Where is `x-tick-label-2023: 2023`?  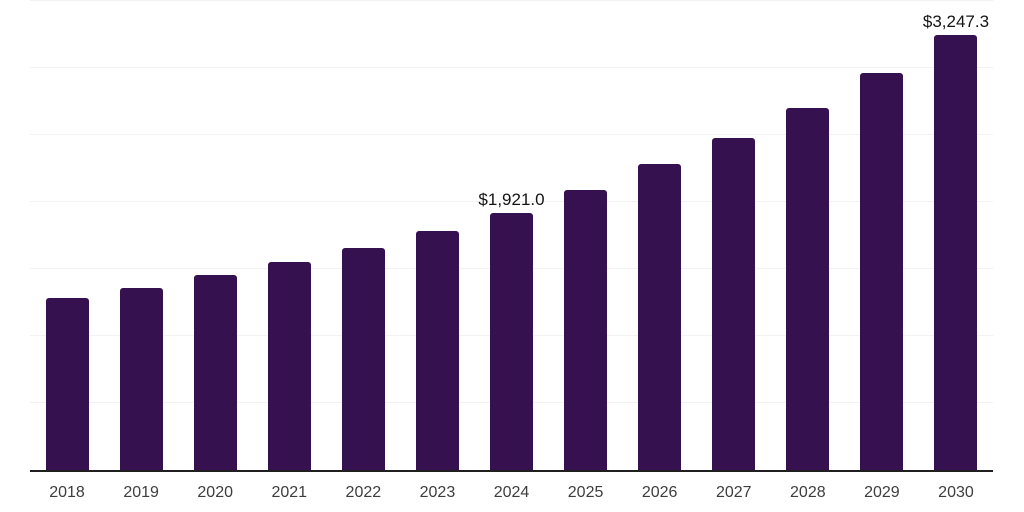
x-tick-label-2023: 2023 is located at coordinates (437, 492).